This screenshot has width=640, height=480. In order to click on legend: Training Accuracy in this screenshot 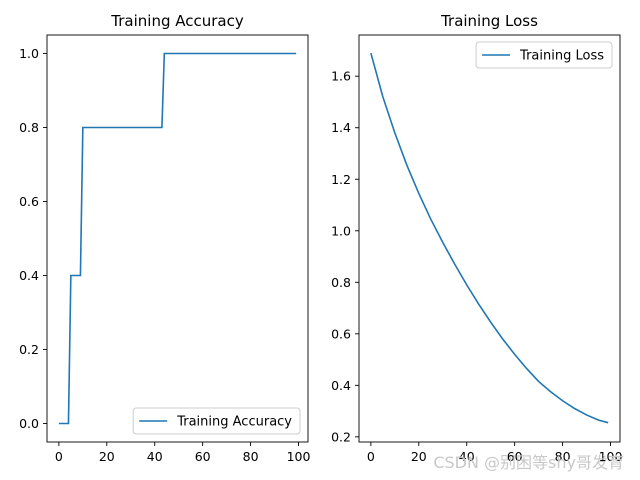, I will do `click(216, 421)`.